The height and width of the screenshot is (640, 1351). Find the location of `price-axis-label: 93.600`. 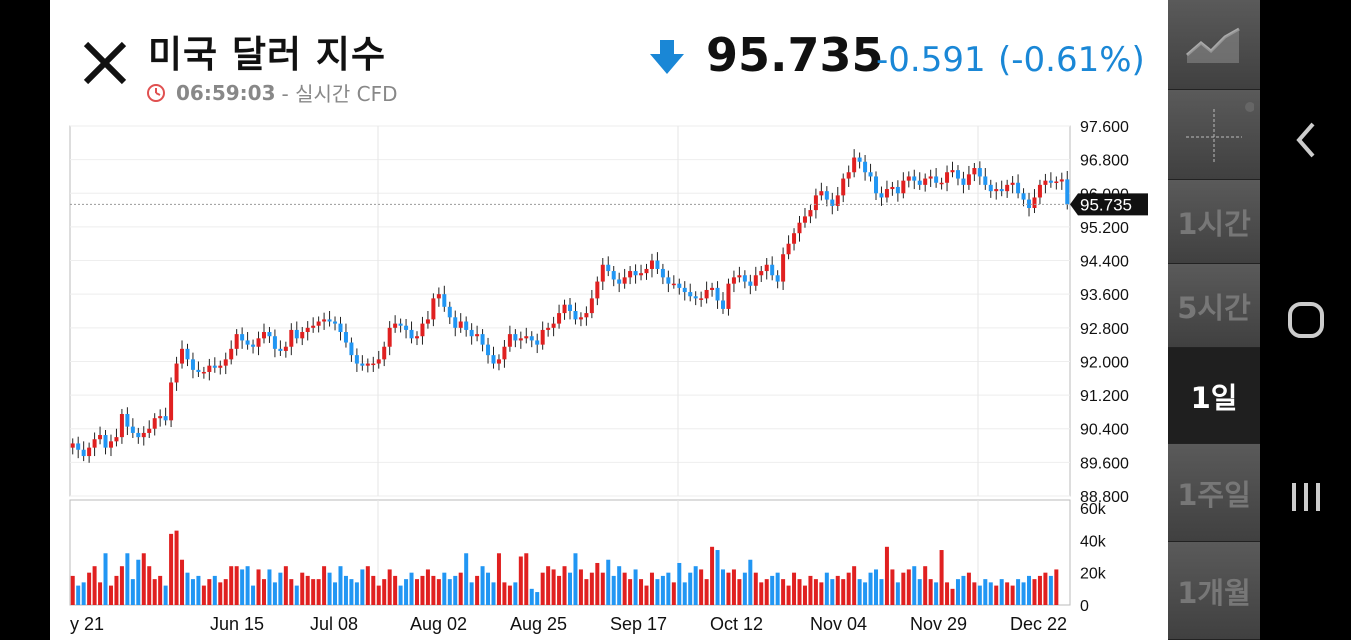

price-axis-label: 93.600 is located at coordinates (1104, 295).